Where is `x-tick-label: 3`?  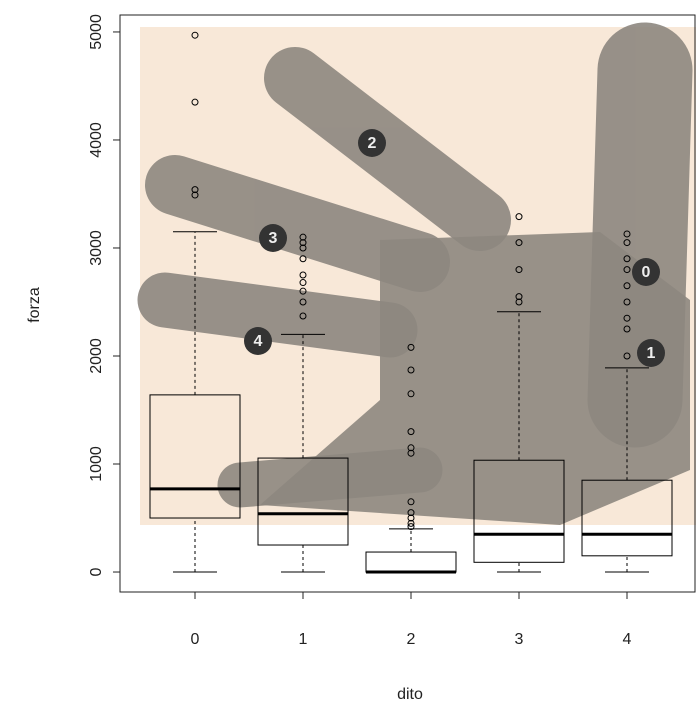 x-tick-label: 3 is located at coordinates (519, 639).